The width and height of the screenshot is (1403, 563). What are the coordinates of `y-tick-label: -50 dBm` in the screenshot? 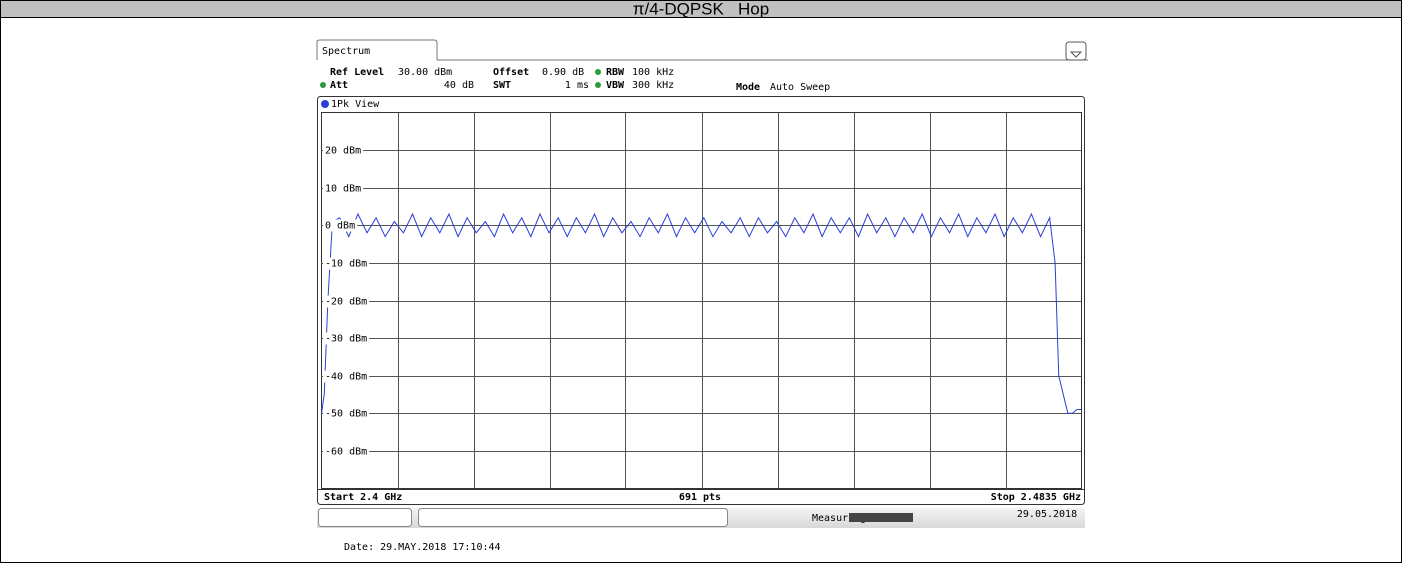 It's located at (346, 414).